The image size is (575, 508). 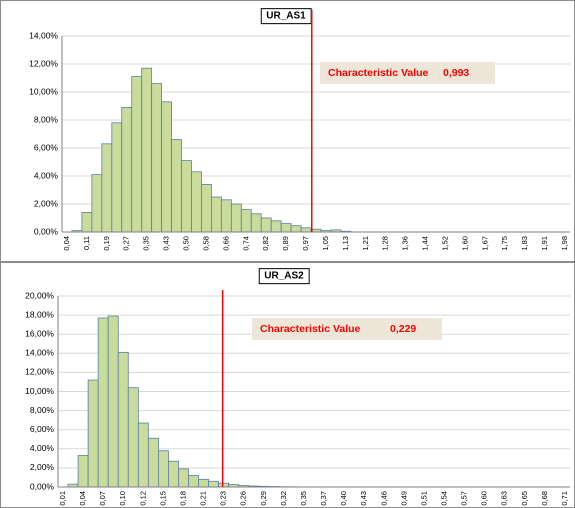 I want to click on y-tick-label: 2,00%, so click(x=42, y=467).